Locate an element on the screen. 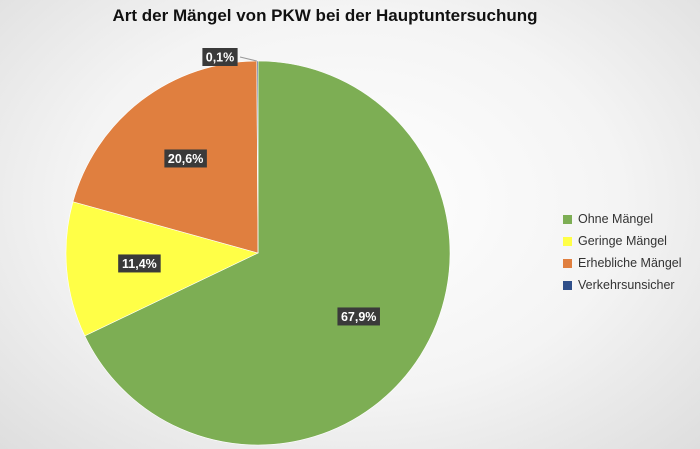  legend-item-geringe-maengel: Geringe Mängel is located at coordinates (622, 241).